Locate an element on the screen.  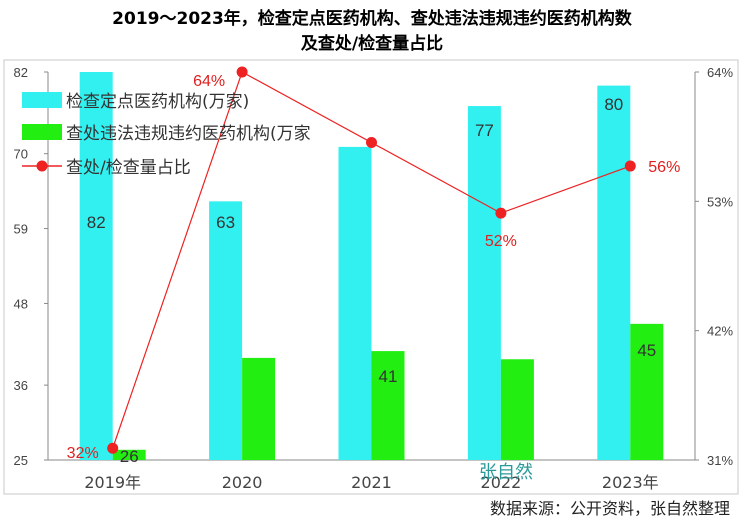
y-left-tick-label: 82 is located at coordinates (21, 72).